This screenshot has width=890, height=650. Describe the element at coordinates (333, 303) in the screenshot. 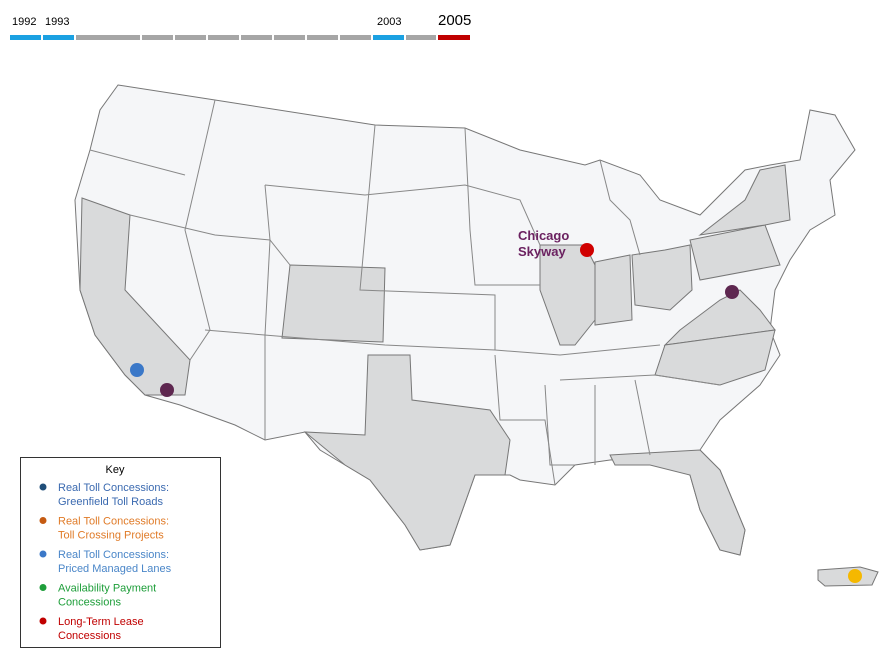

I see `state-colorado` at that location.